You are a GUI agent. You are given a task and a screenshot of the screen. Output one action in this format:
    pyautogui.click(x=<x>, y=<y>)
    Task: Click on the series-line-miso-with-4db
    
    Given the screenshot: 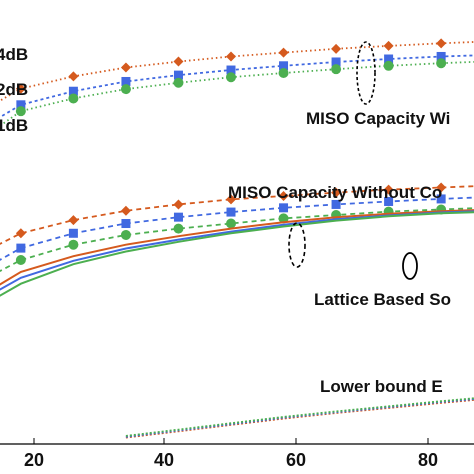 What is the action you would take?
    pyautogui.click(x=237, y=71)
    